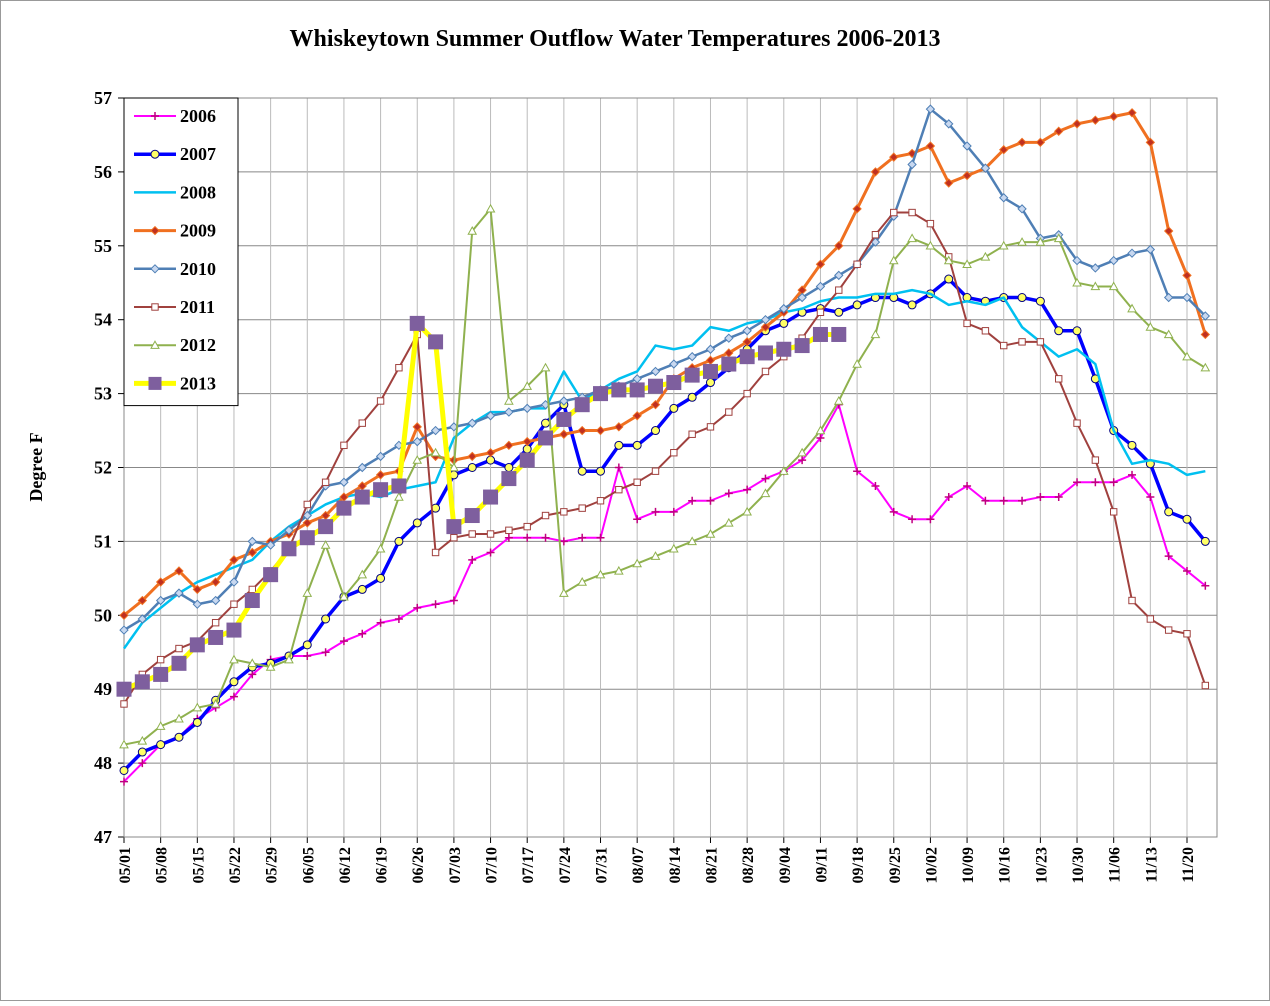 The image size is (1270, 1006). What do you see at coordinates (382, 865) in the screenshot?
I see `x-tick-label: 06/19` at bounding box center [382, 865].